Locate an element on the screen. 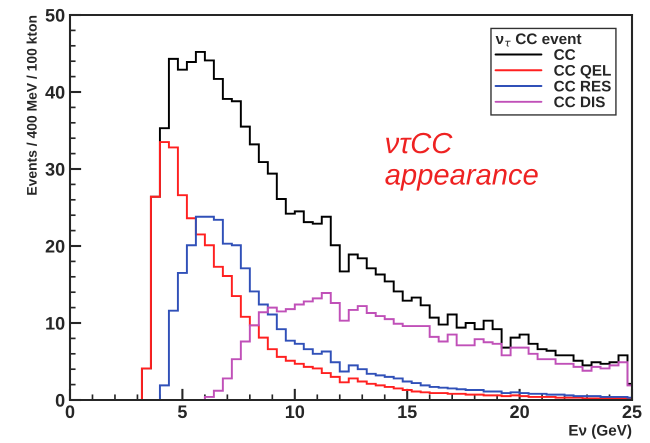 The width and height of the screenshot is (650, 443). y-tick-label: 10 is located at coordinates (55, 323).